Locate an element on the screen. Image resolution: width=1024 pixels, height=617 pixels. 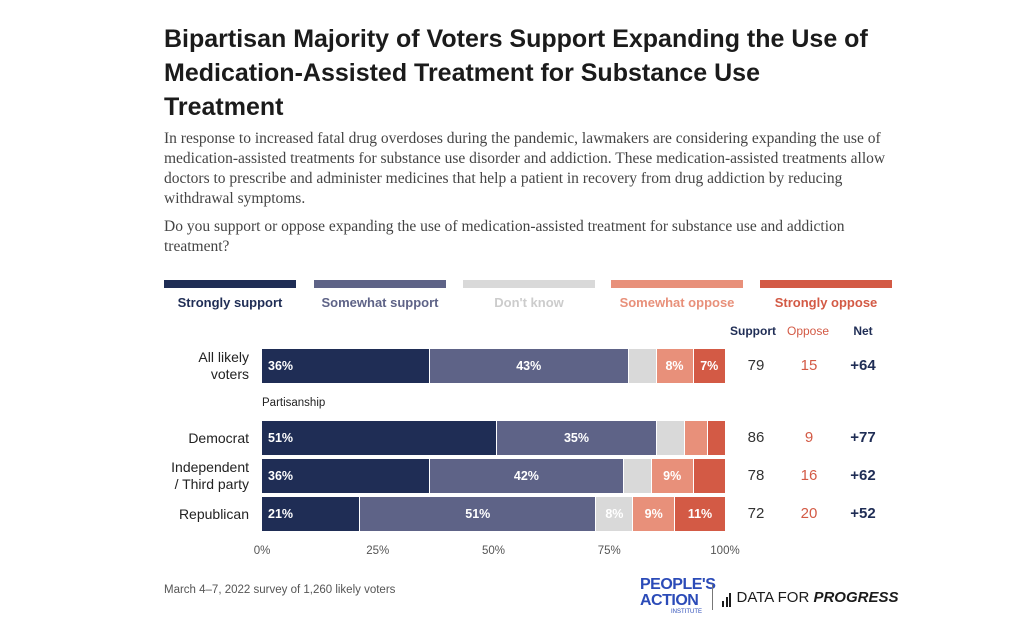
legend-swatch-strongly-oppose is located at coordinates (826, 284).